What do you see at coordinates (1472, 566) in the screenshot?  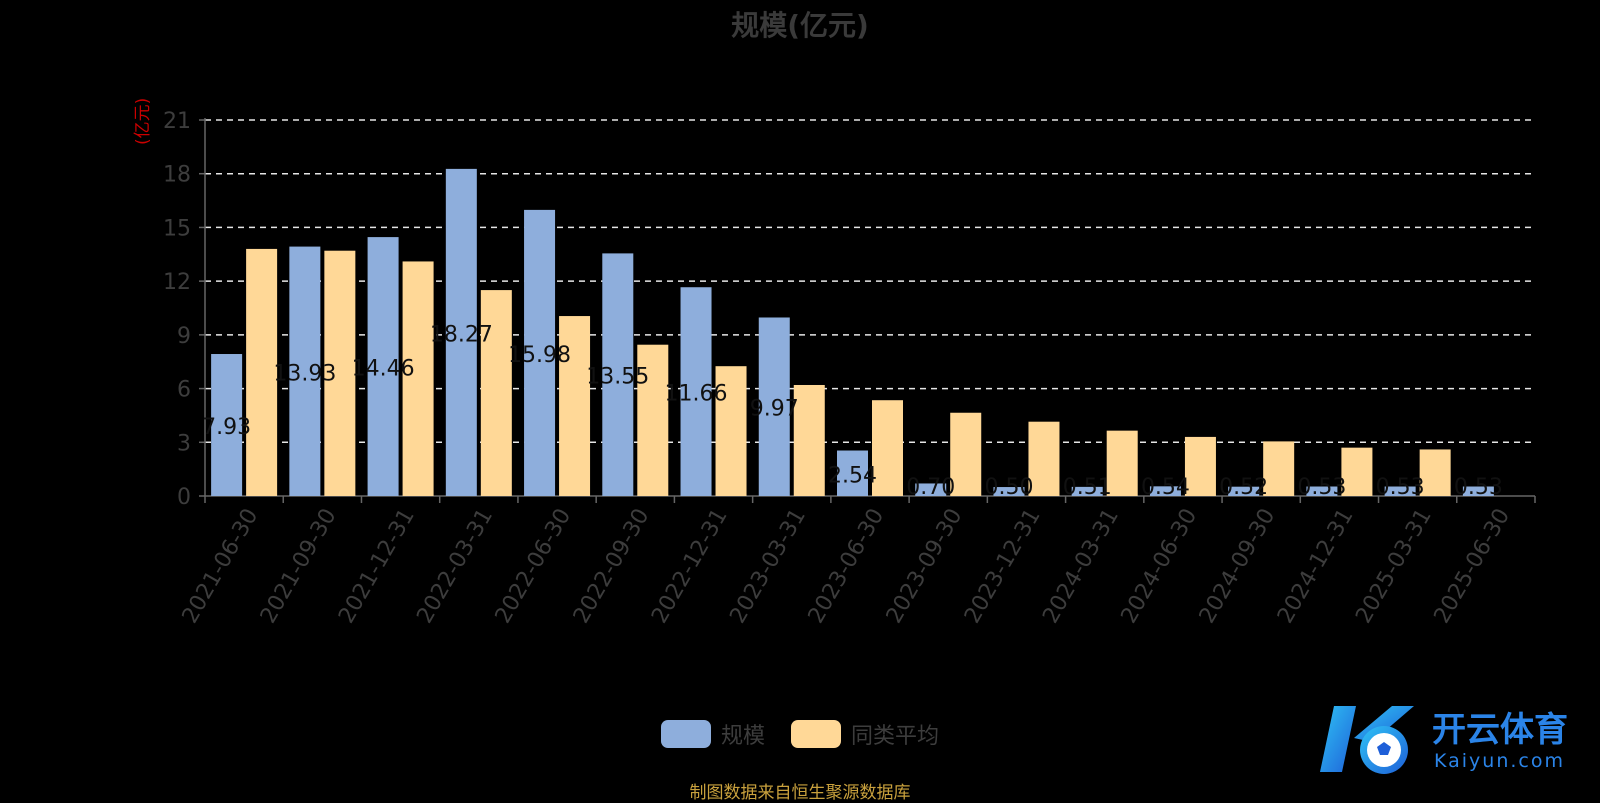 I see `x-tick-label: 2025-06-30` at bounding box center [1472, 566].